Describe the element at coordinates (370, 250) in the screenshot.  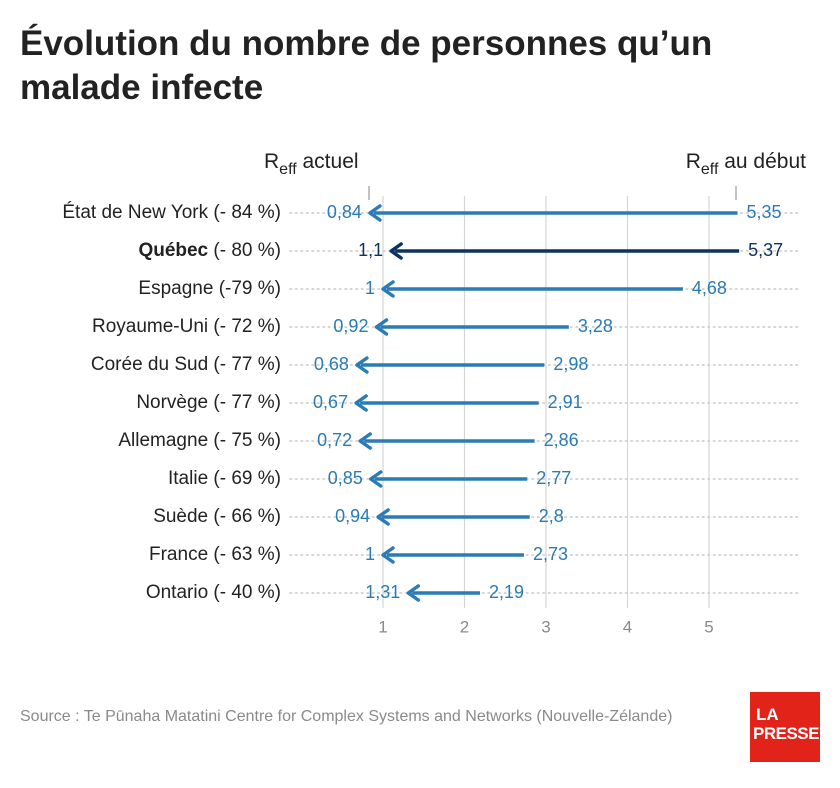
I see `current-value-label: 1,1` at that location.